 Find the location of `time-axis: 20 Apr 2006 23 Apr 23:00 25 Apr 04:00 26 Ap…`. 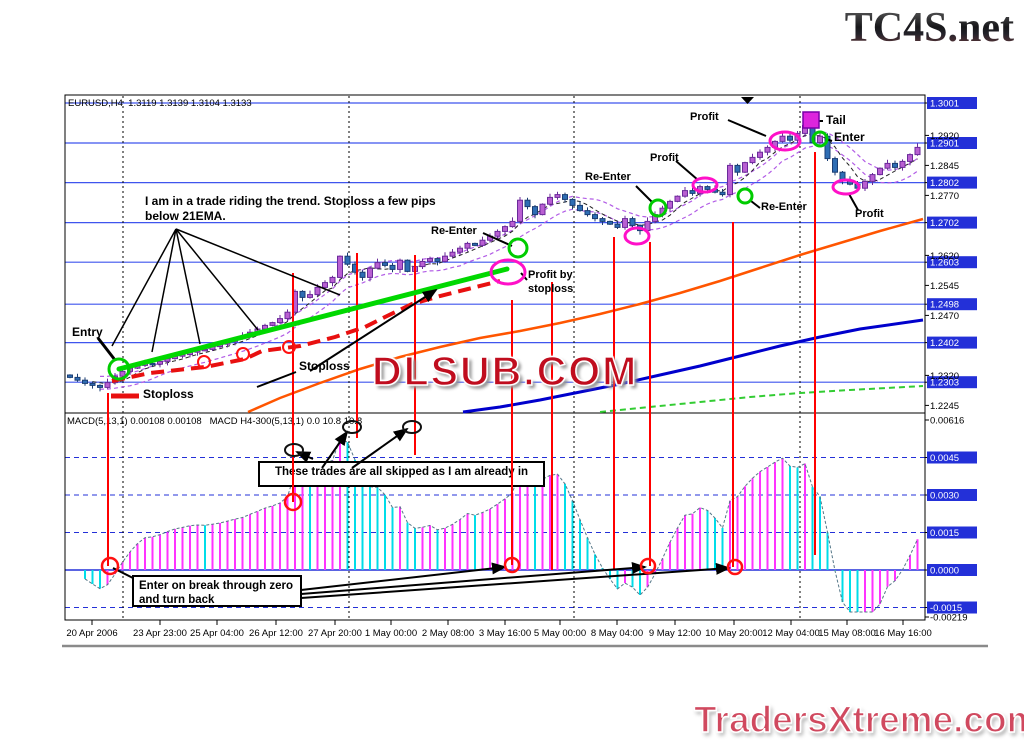

time-axis: 20 Apr 2006 23 Apr 23:00 25 Apr 04:00 26 Ap… is located at coordinates (499, 629).